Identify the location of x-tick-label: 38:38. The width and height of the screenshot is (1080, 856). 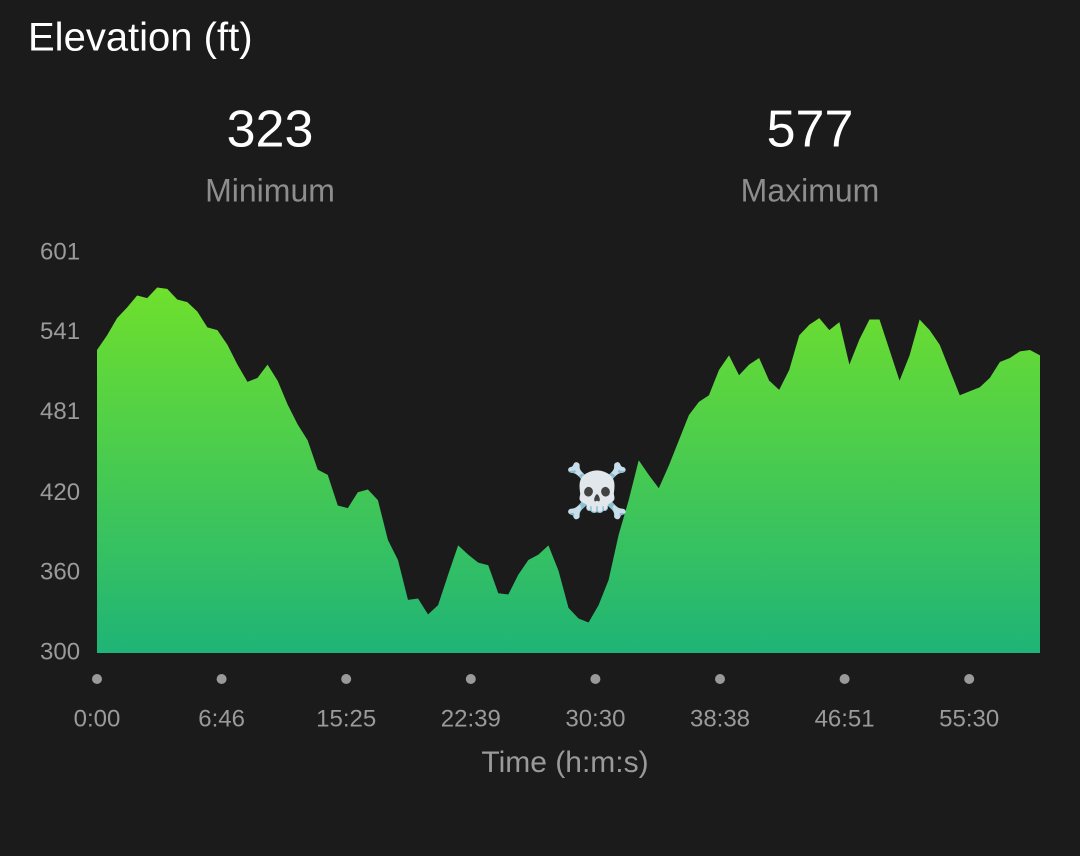
(720, 718).